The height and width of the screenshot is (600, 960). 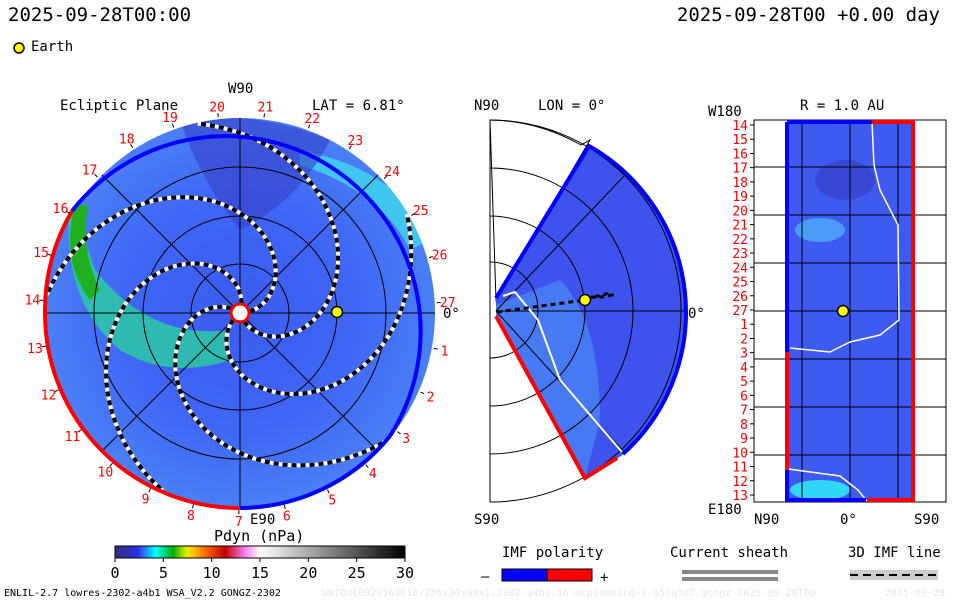 What do you see at coordinates (392, 172) in the screenshot?
I see `rim-label: 24` at bounding box center [392, 172].